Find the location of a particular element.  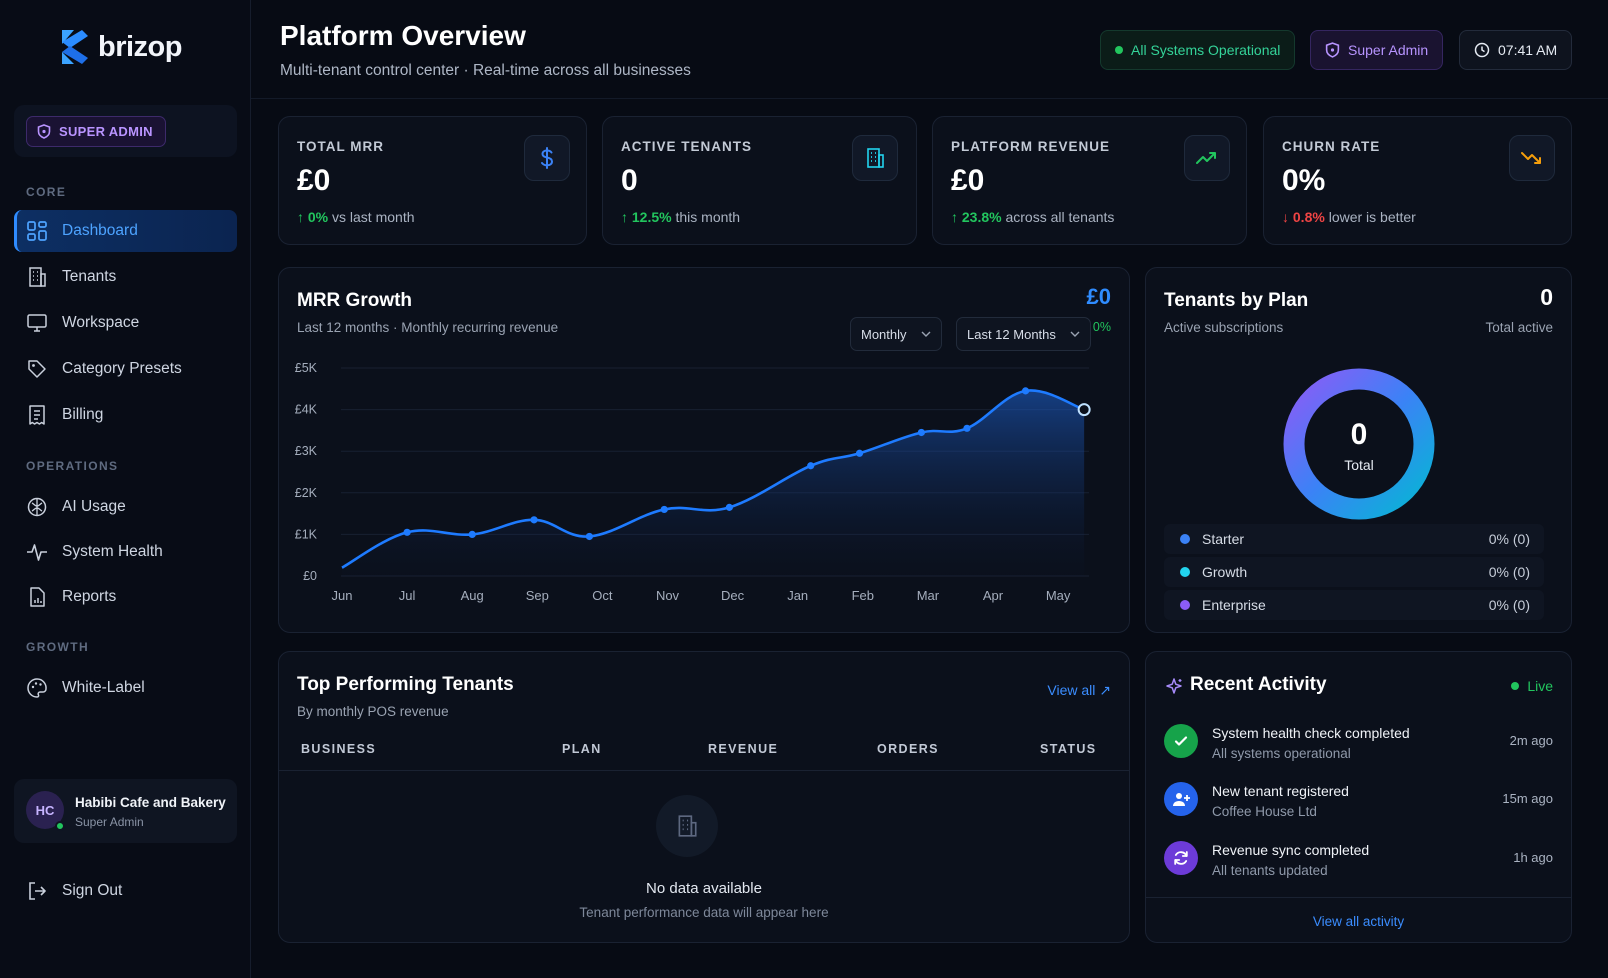

stat-delta: ↑ 12.5% is located at coordinates (646, 217).